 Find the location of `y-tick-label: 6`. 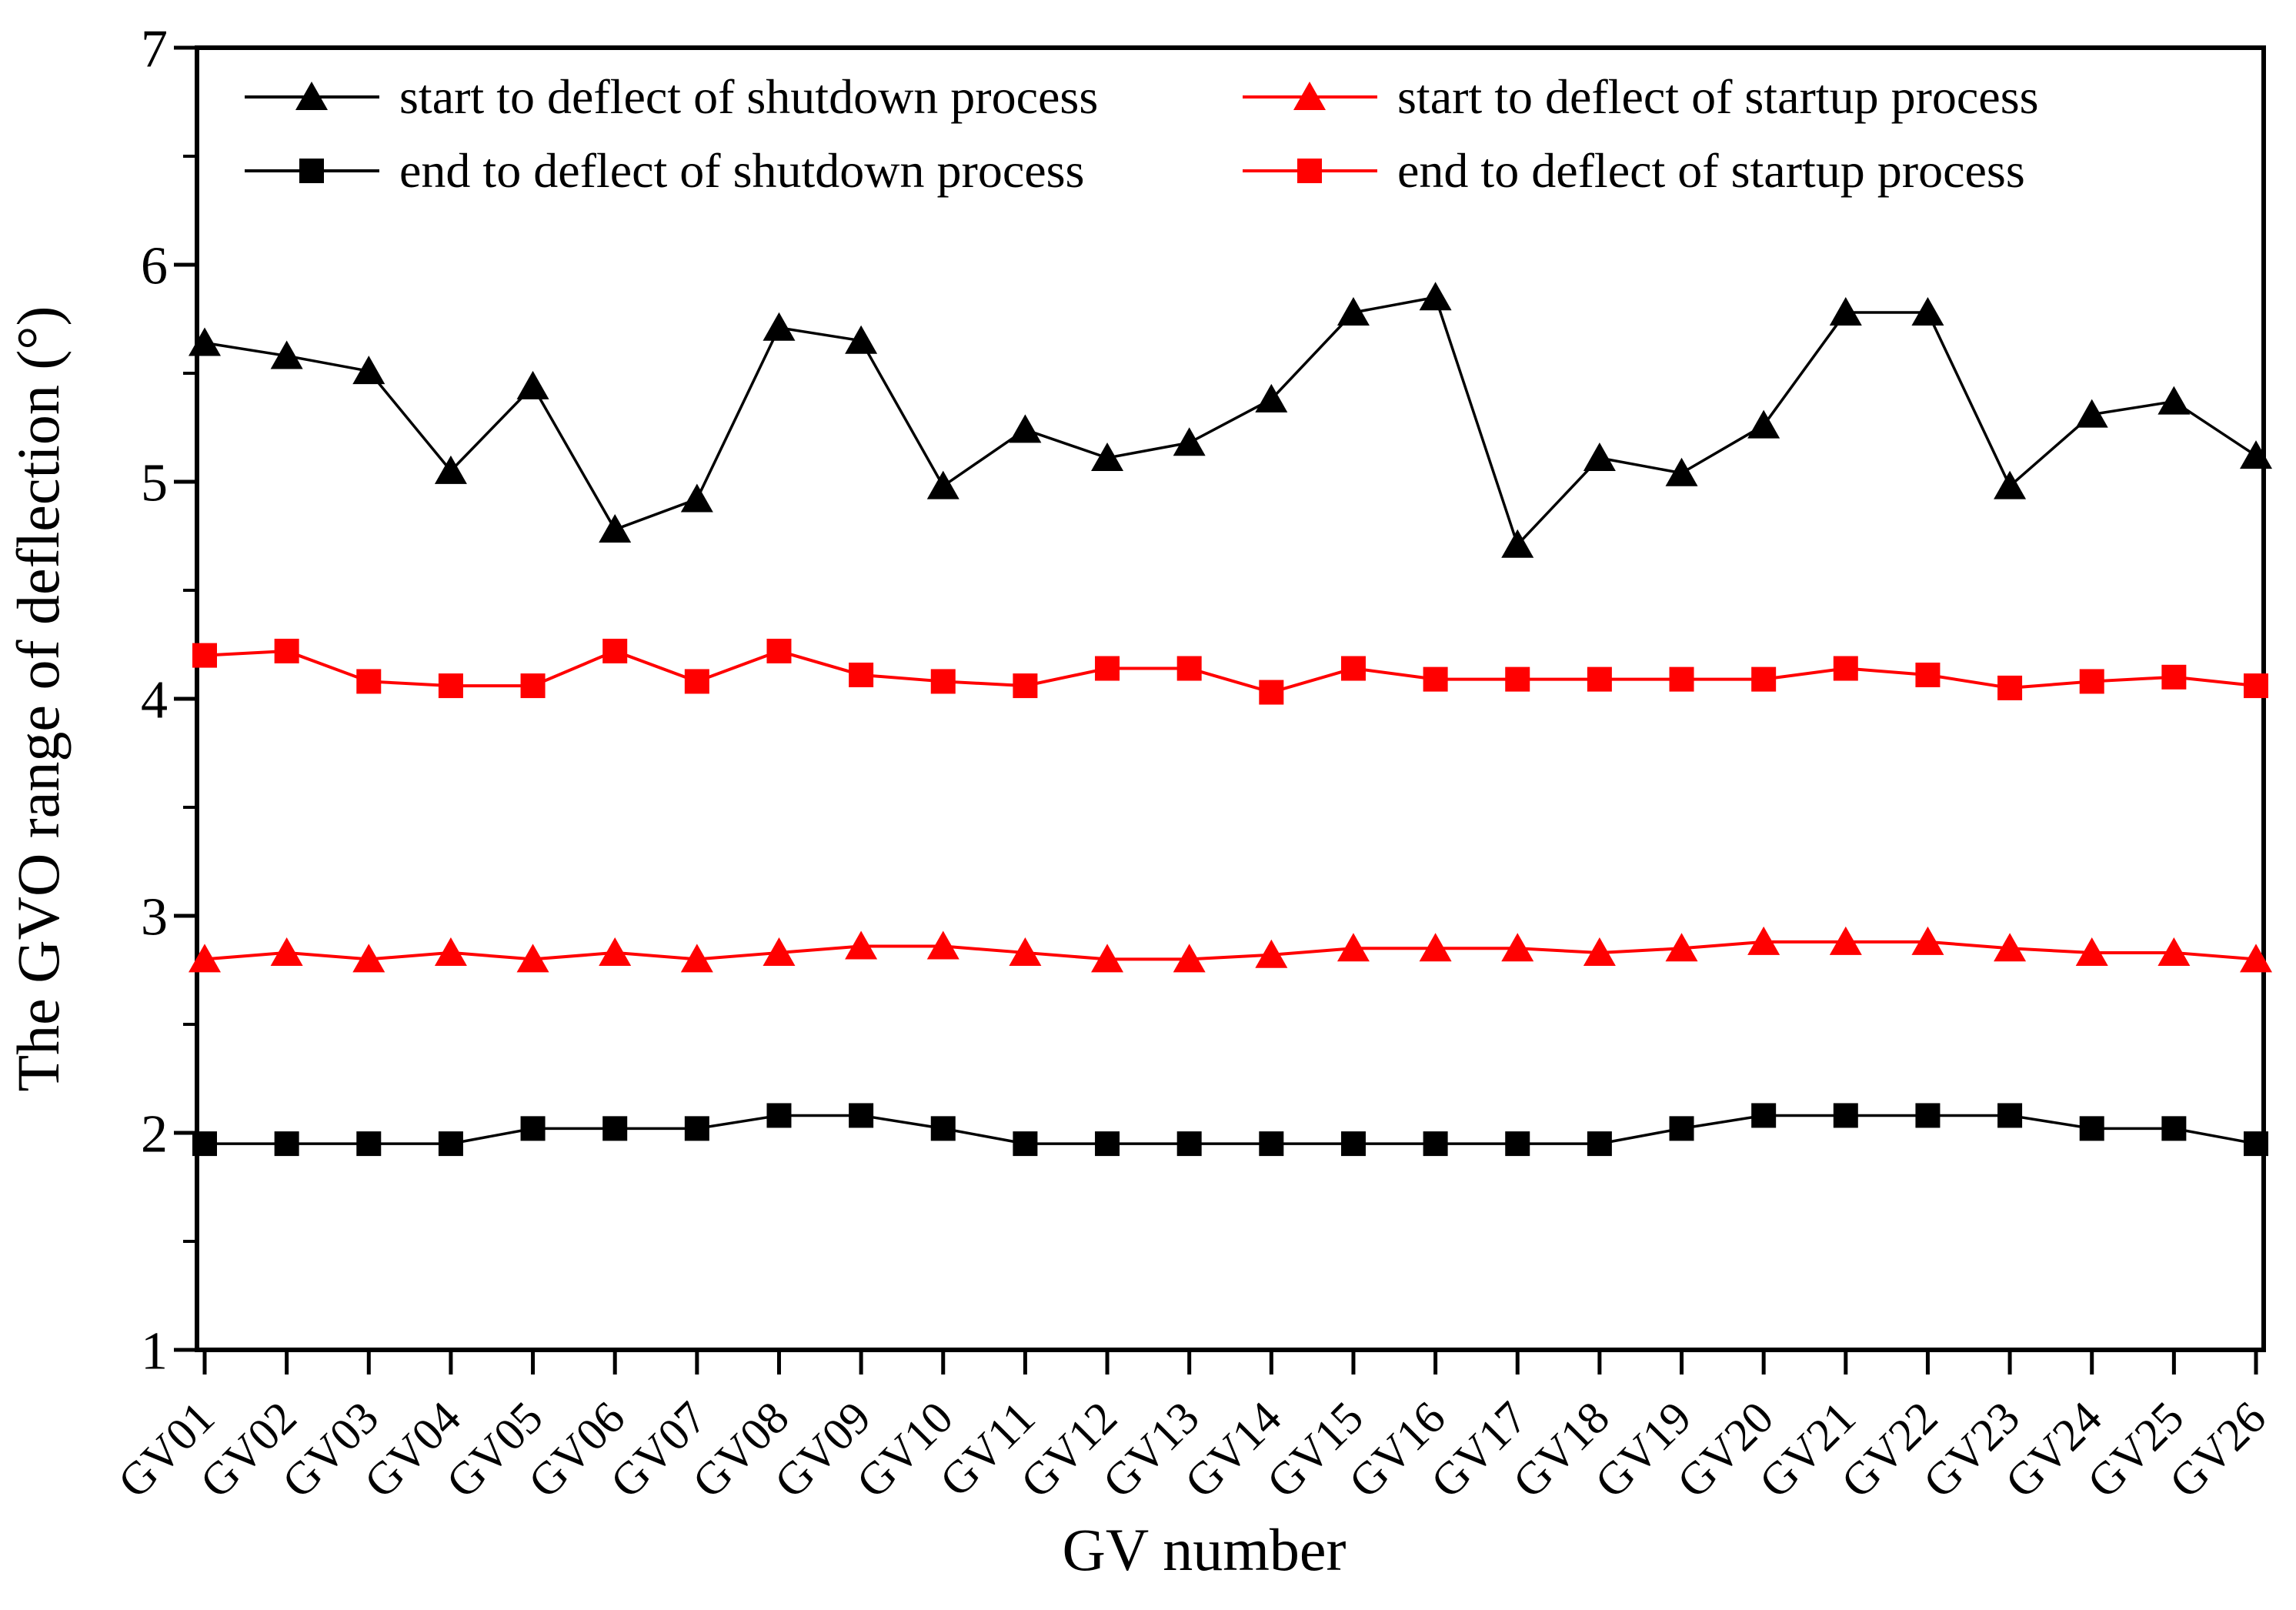

y-tick-label: 6 is located at coordinates (154, 266).